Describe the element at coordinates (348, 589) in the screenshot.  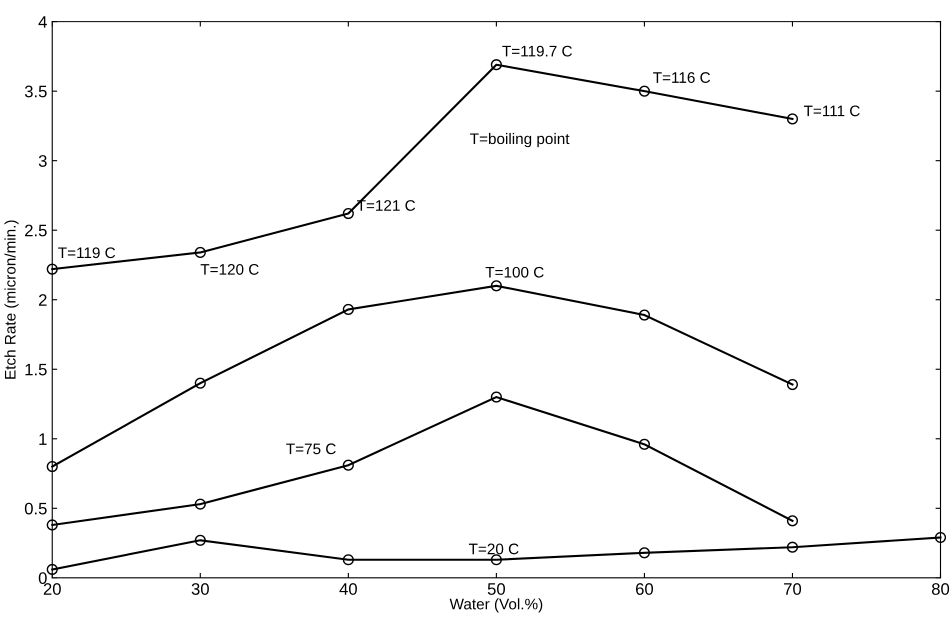
I see `x-tick-label: 40` at that location.